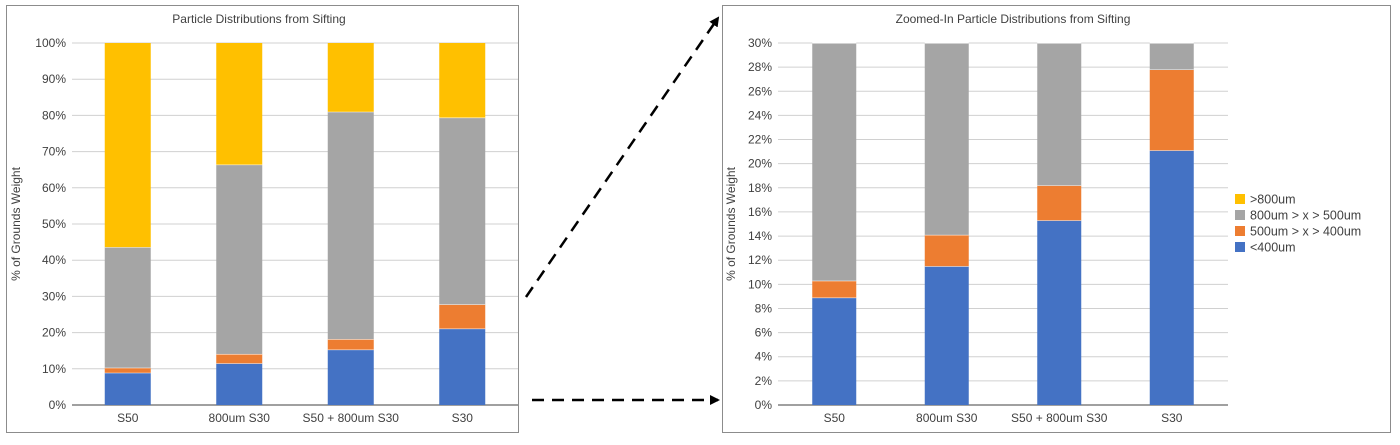  What do you see at coordinates (1305, 232) in the screenshot?
I see `legend-label: 500um > x > 400um` at bounding box center [1305, 232].